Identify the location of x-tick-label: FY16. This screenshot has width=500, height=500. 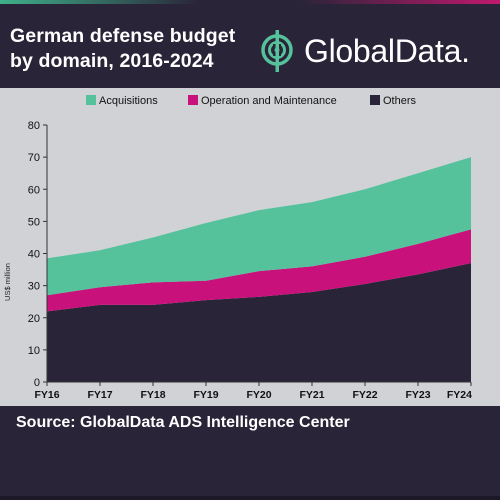
(46, 395).